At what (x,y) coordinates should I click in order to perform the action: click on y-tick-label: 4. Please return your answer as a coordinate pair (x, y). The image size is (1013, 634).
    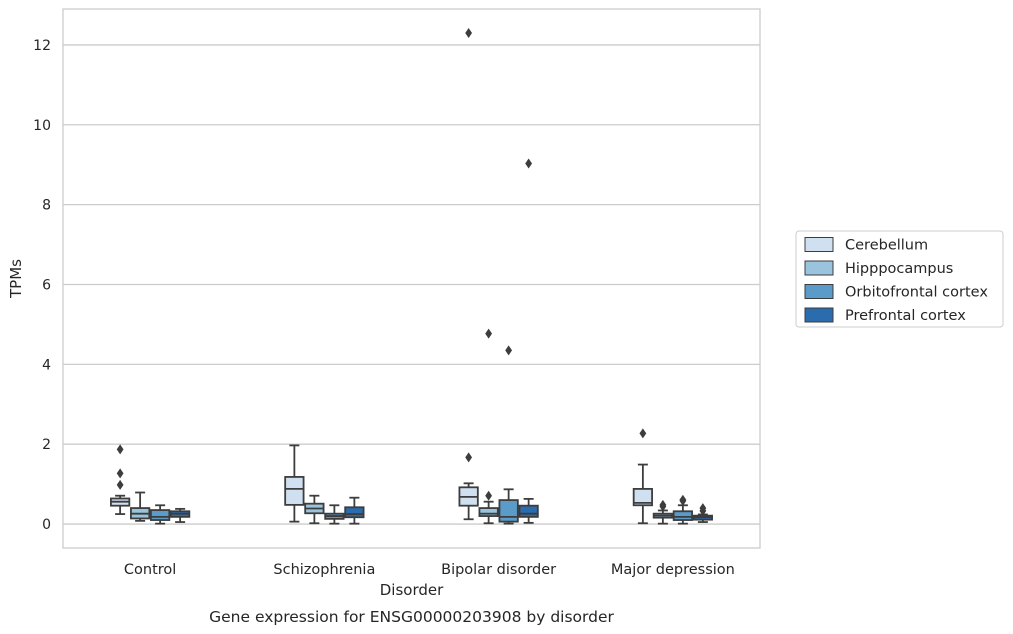
    Looking at the image, I should click on (46, 365).